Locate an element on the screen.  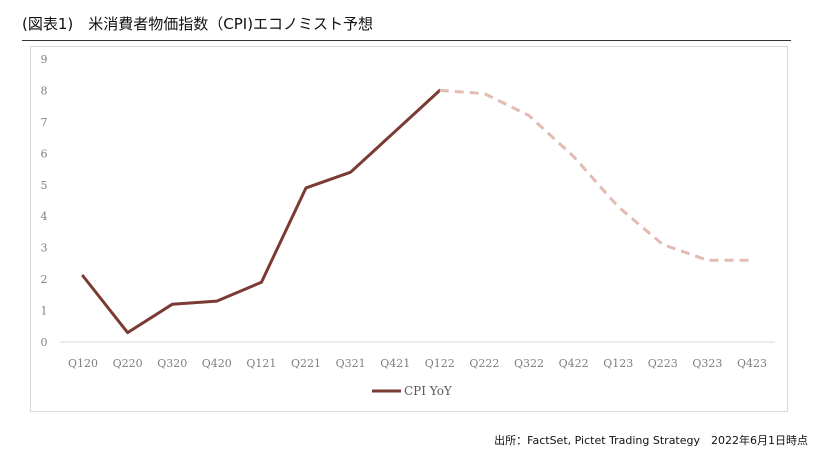
legend: CPI YoY is located at coordinates (412, 391).